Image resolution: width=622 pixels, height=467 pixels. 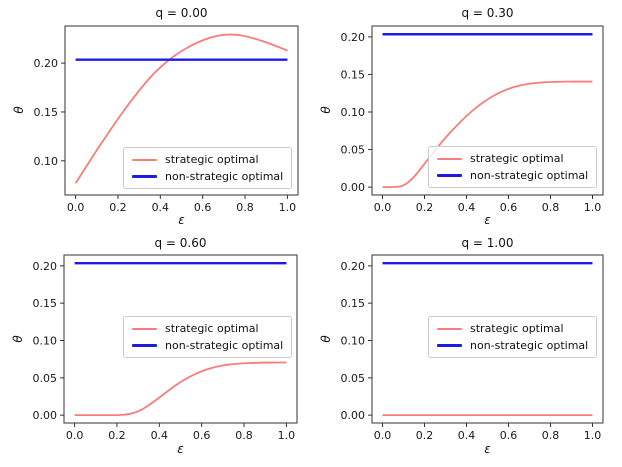 What do you see at coordinates (487, 13) in the screenshot?
I see `subplot-title: q = 0.30` at bounding box center [487, 13].